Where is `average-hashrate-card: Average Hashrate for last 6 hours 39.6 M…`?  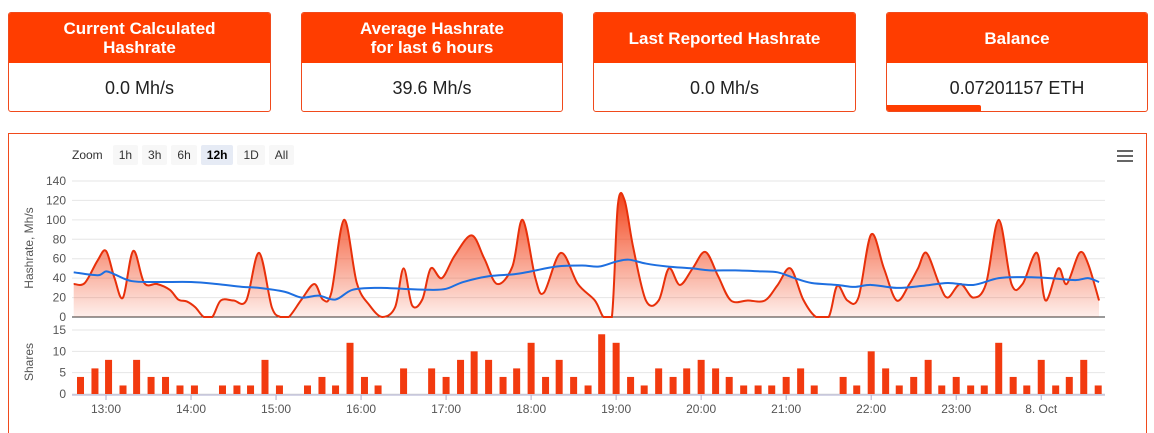
average-hashrate-card: Average Hashrate for last 6 hours 39.6 M… is located at coordinates (432, 62).